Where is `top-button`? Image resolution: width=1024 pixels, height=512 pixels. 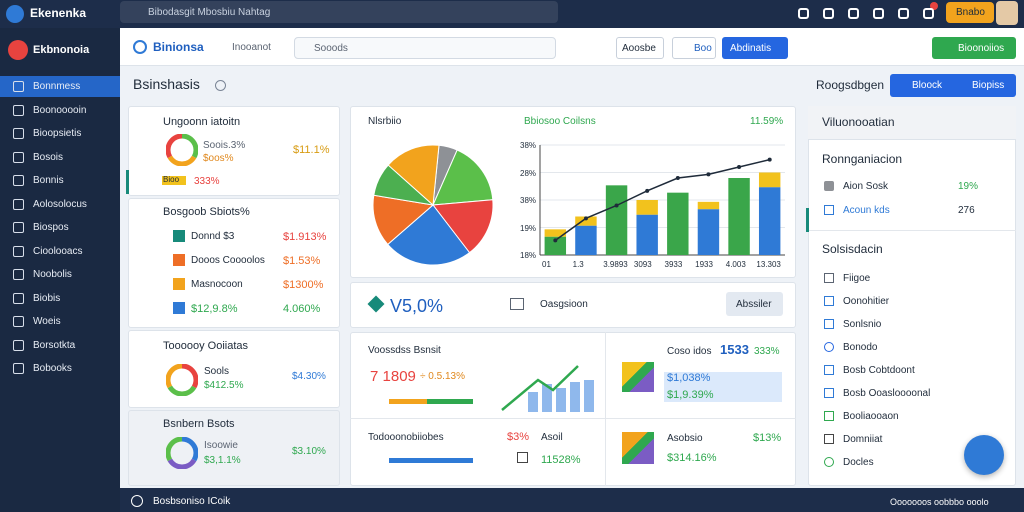 top-button is located at coordinates (970, 12).